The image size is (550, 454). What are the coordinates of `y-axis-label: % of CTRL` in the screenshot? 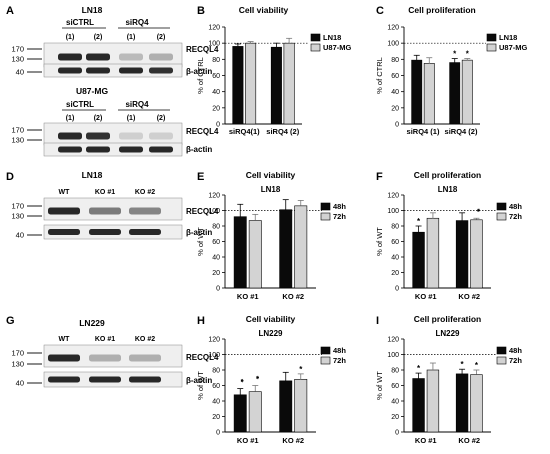 It's located at (379, 75).